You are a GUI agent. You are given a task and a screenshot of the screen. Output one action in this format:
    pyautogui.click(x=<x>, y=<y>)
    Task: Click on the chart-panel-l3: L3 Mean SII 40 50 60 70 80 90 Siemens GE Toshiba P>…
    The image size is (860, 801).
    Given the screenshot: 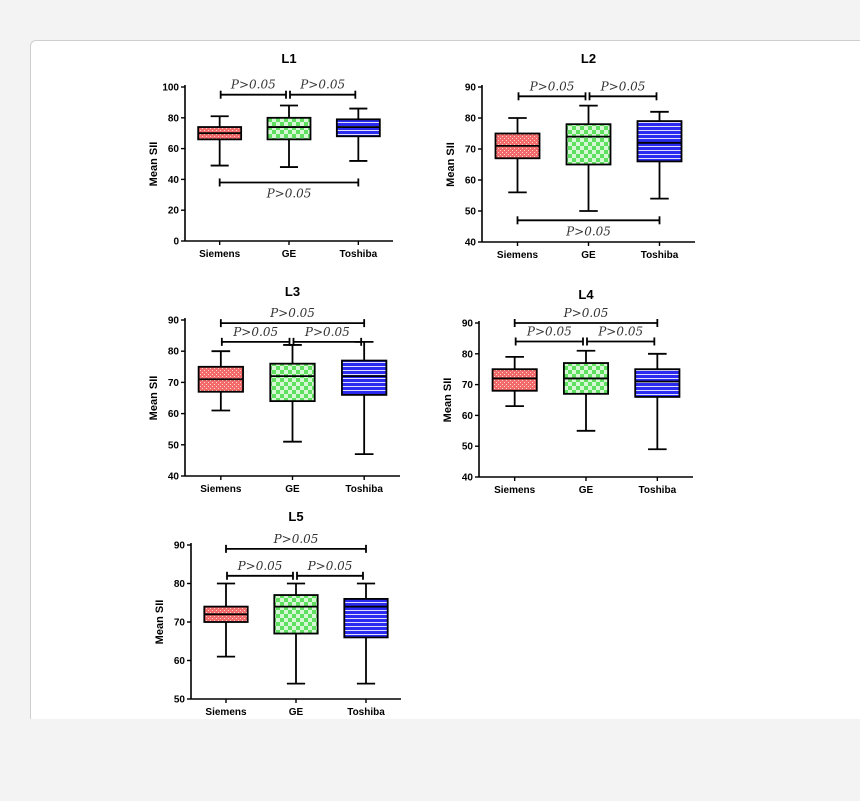 What is the action you would take?
    pyautogui.click(x=274, y=389)
    